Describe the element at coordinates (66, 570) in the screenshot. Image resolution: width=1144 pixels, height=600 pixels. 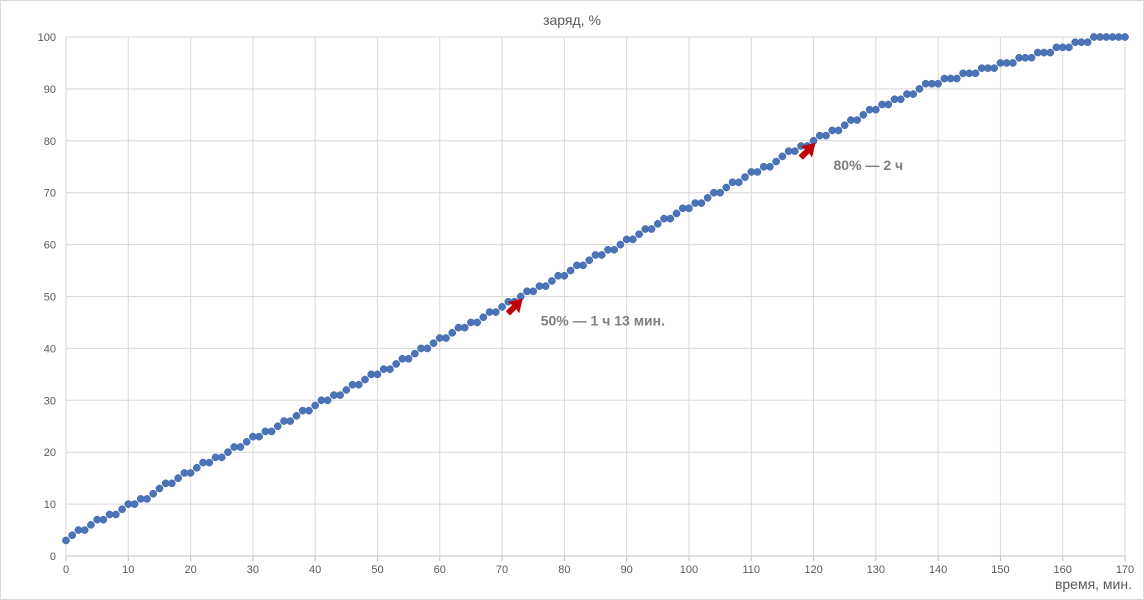
I see `x-tick-label: 0` at that location.